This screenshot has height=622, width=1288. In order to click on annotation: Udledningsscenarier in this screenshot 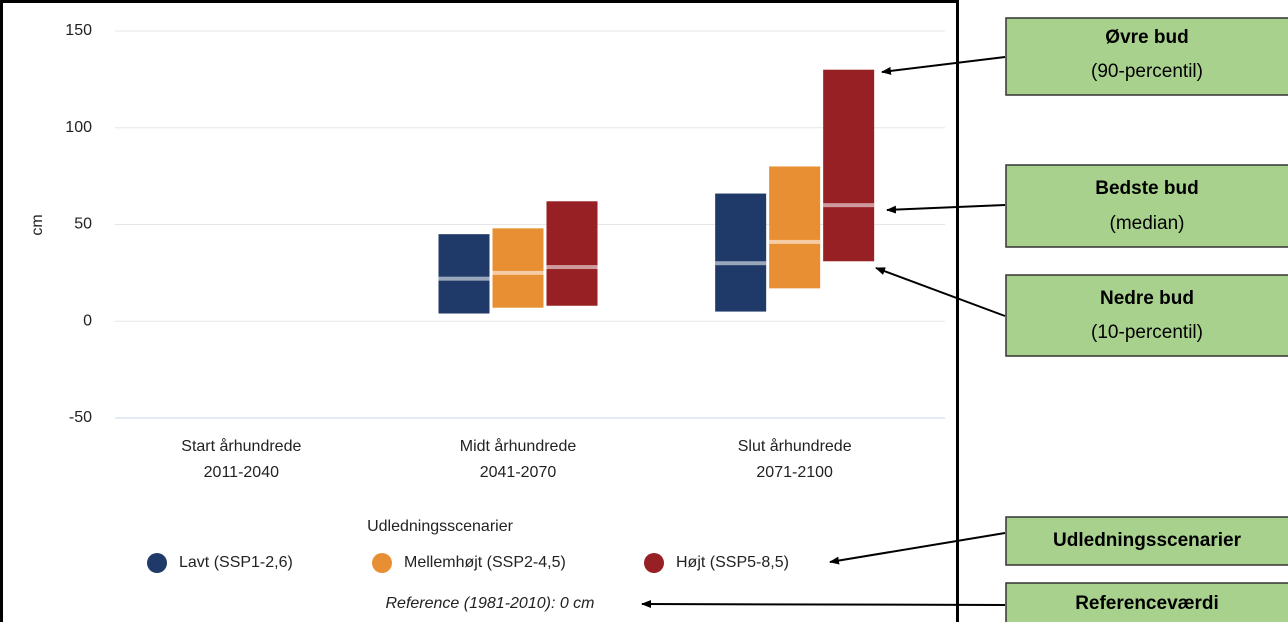, I will do `click(1058, 541)`.